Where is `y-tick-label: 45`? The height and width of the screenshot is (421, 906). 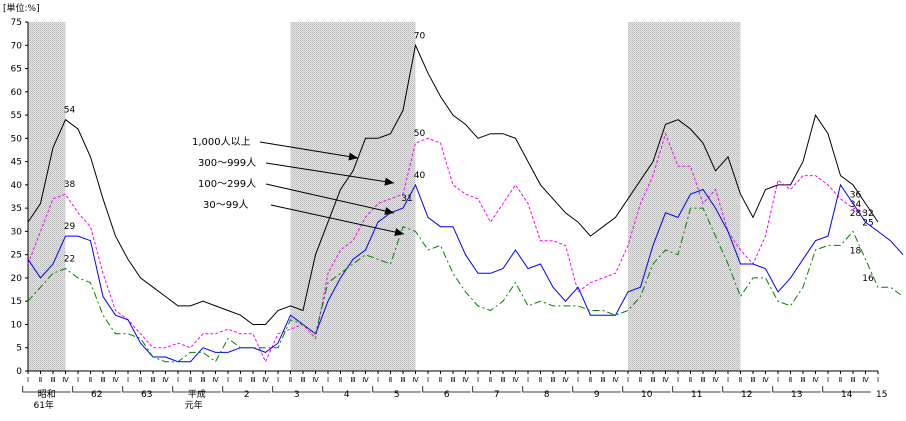
y-tick-label: 45 is located at coordinates (16, 163).